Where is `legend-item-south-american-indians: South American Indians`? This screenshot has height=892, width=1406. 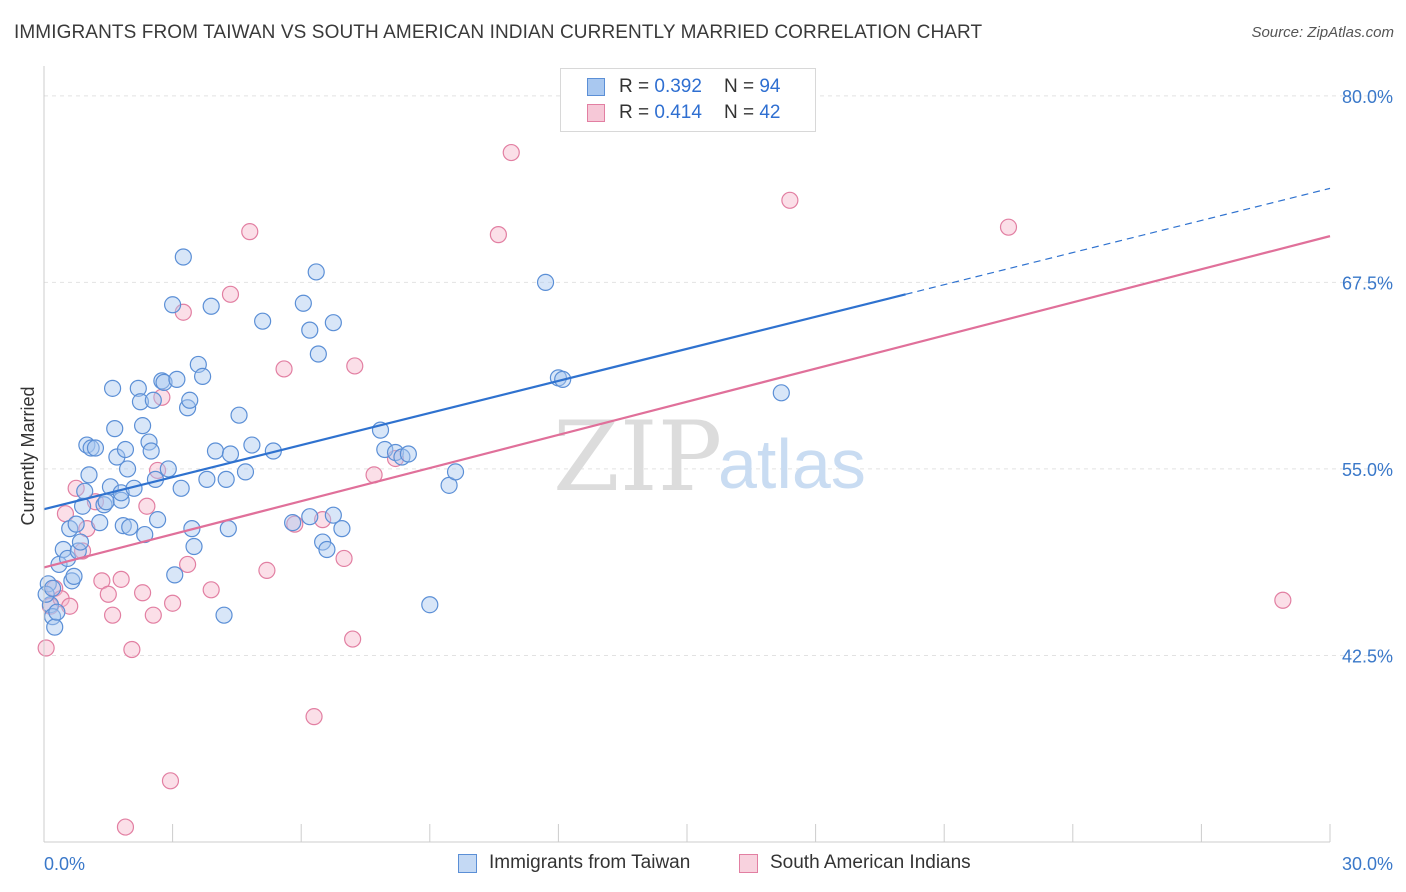
legend-item-south-american-indians: South American Indians is located at coordinates (855, 863).